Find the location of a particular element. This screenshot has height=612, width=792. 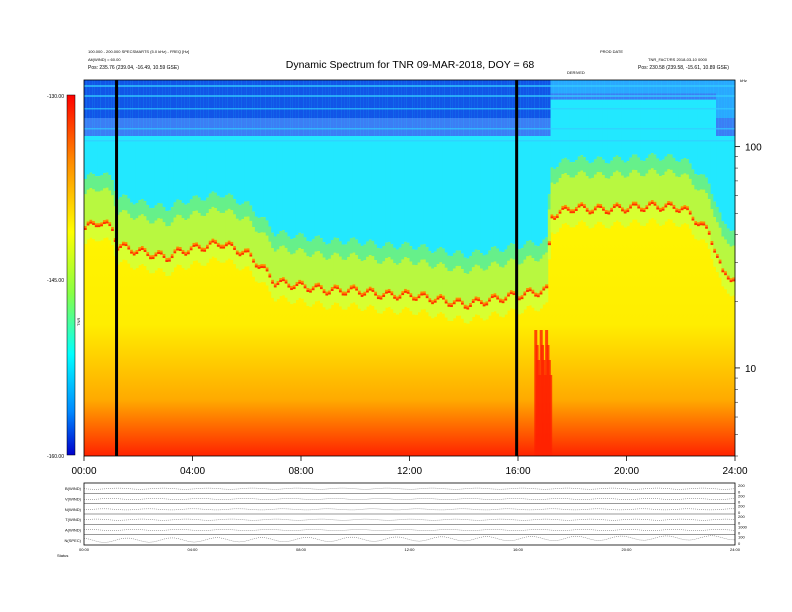

x-axis: 00:00 04:00 08:00 12:00 16:00 20:00 24:00 is located at coordinates (409, 466).